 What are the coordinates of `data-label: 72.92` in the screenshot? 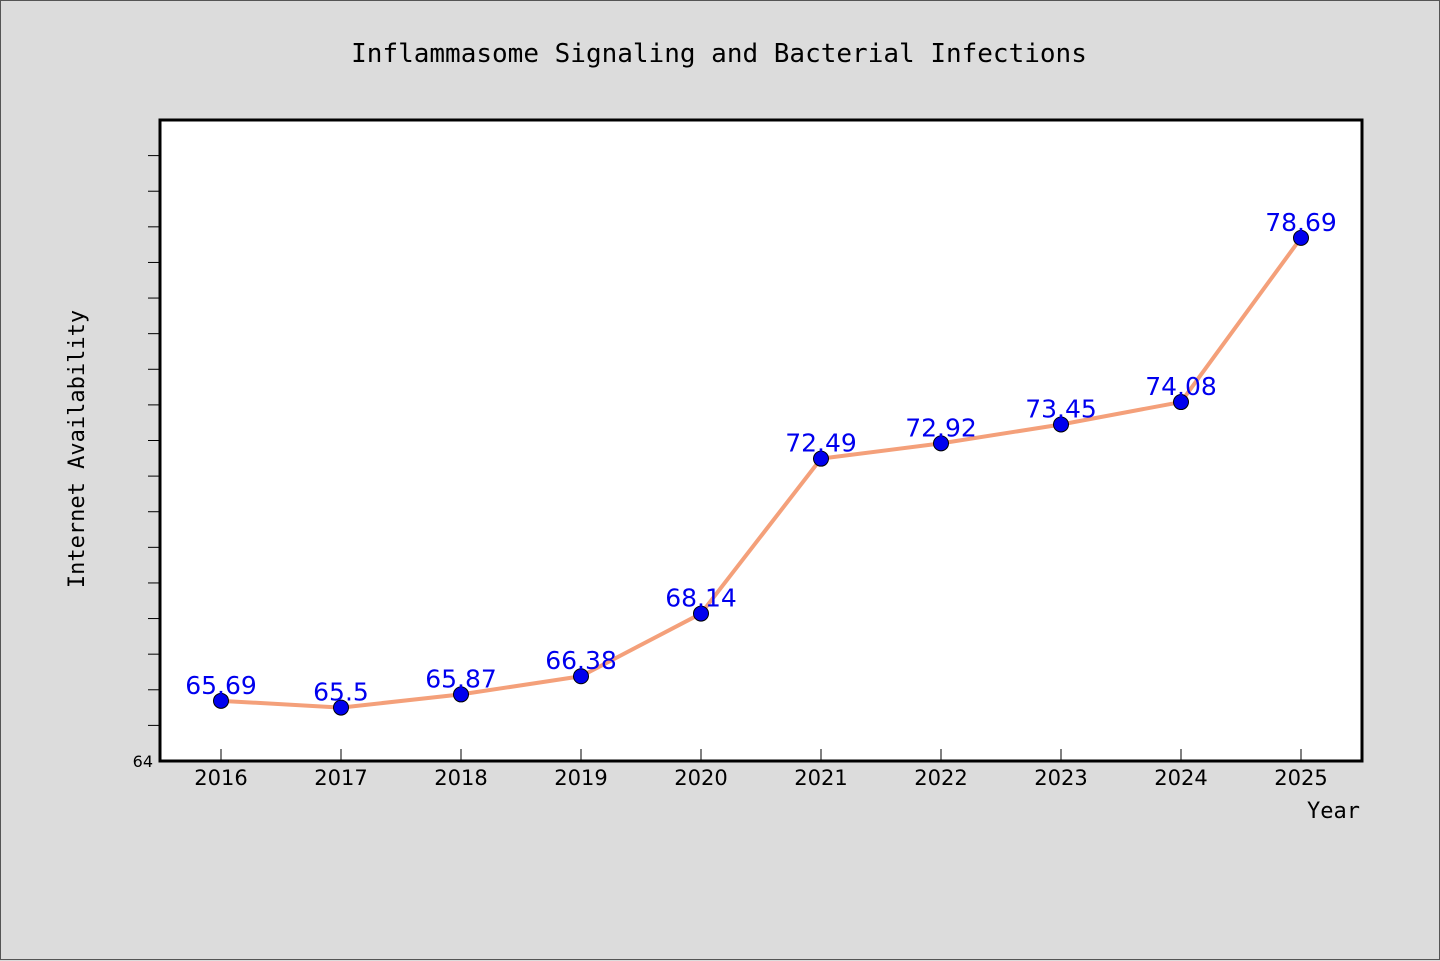 It's located at (941, 427).